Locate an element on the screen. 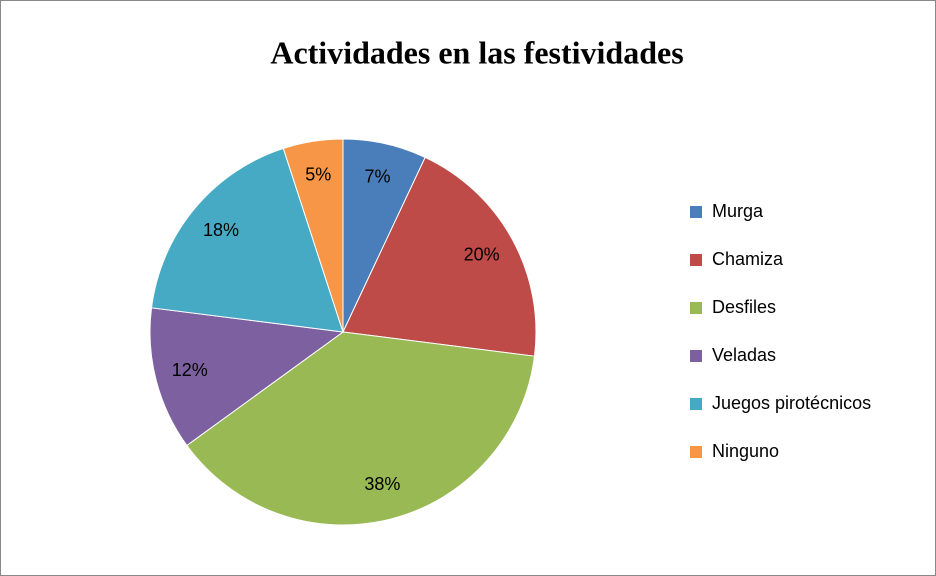 The image size is (936, 576). data-label: 12% is located at coordinates (190, 370).